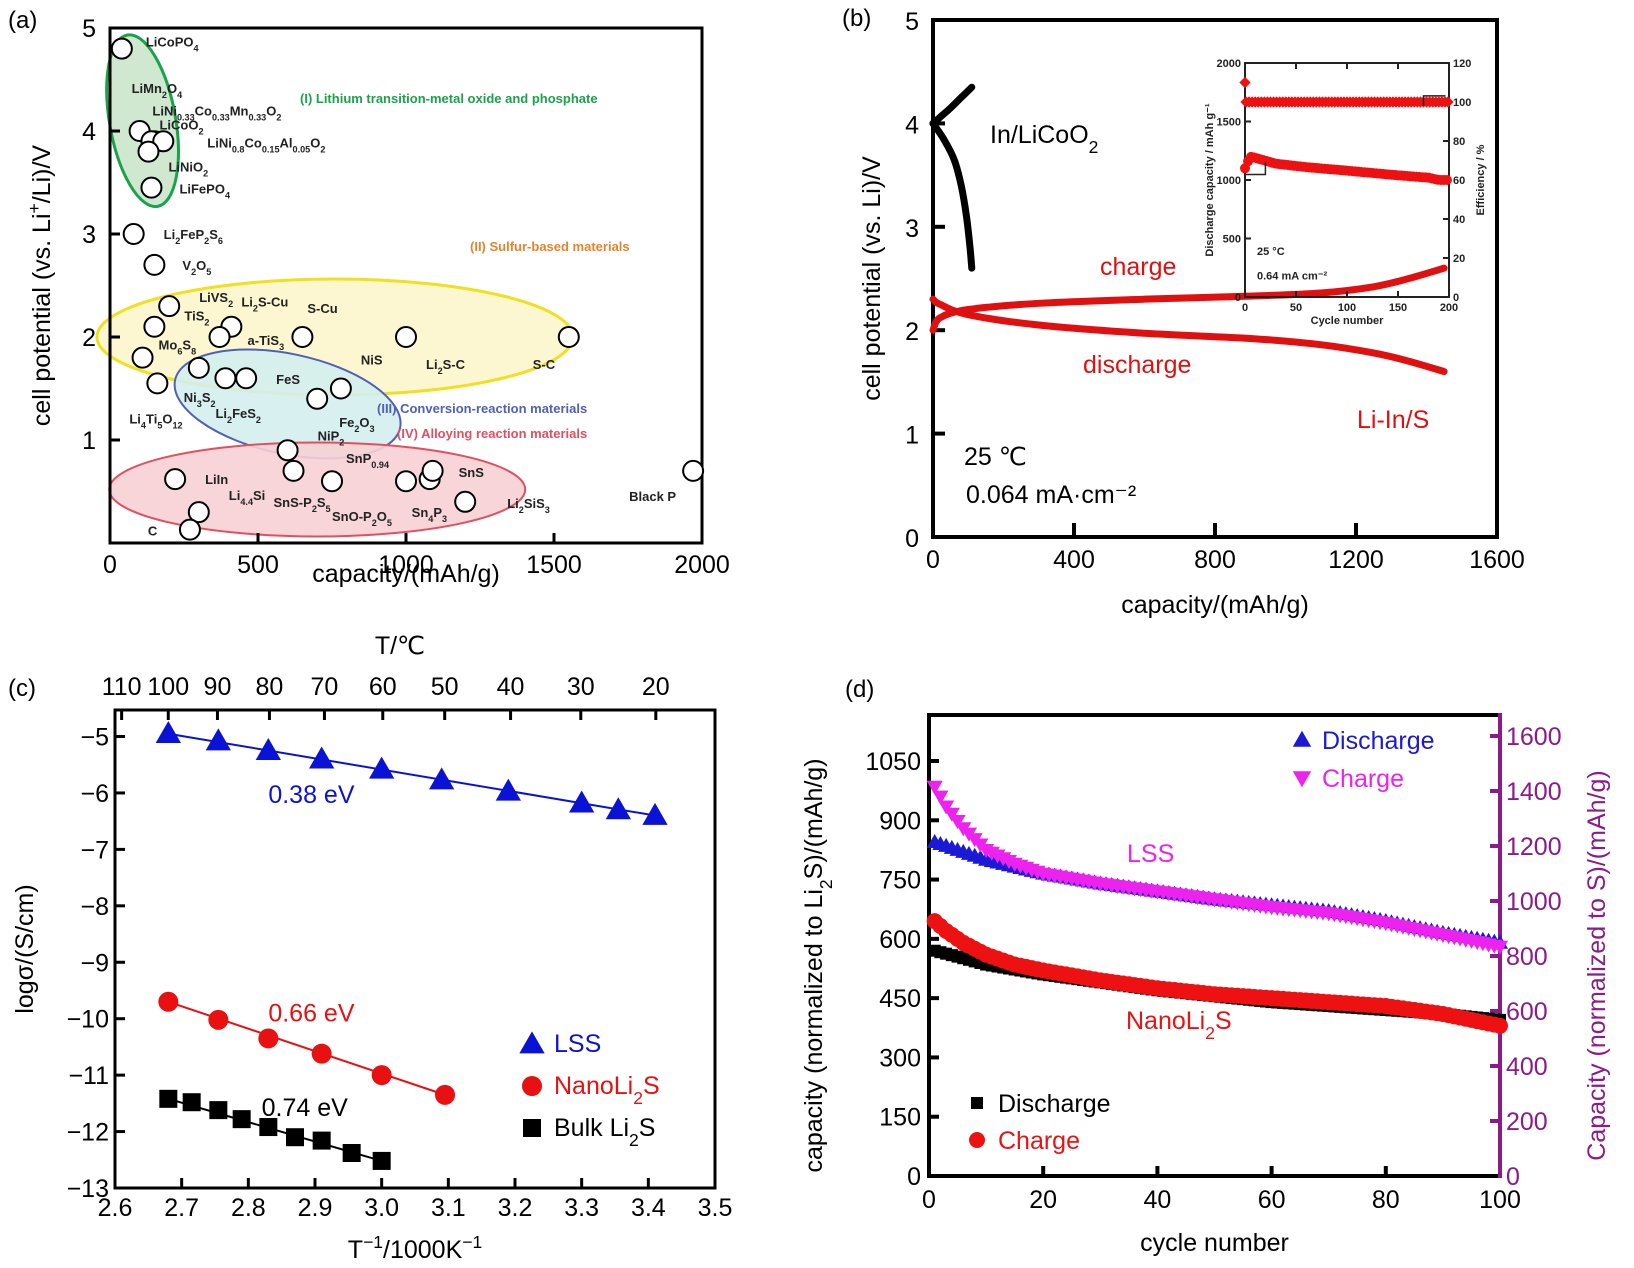  I want to click on point-label-a: Li4Ti5O12, so click(155, 420).